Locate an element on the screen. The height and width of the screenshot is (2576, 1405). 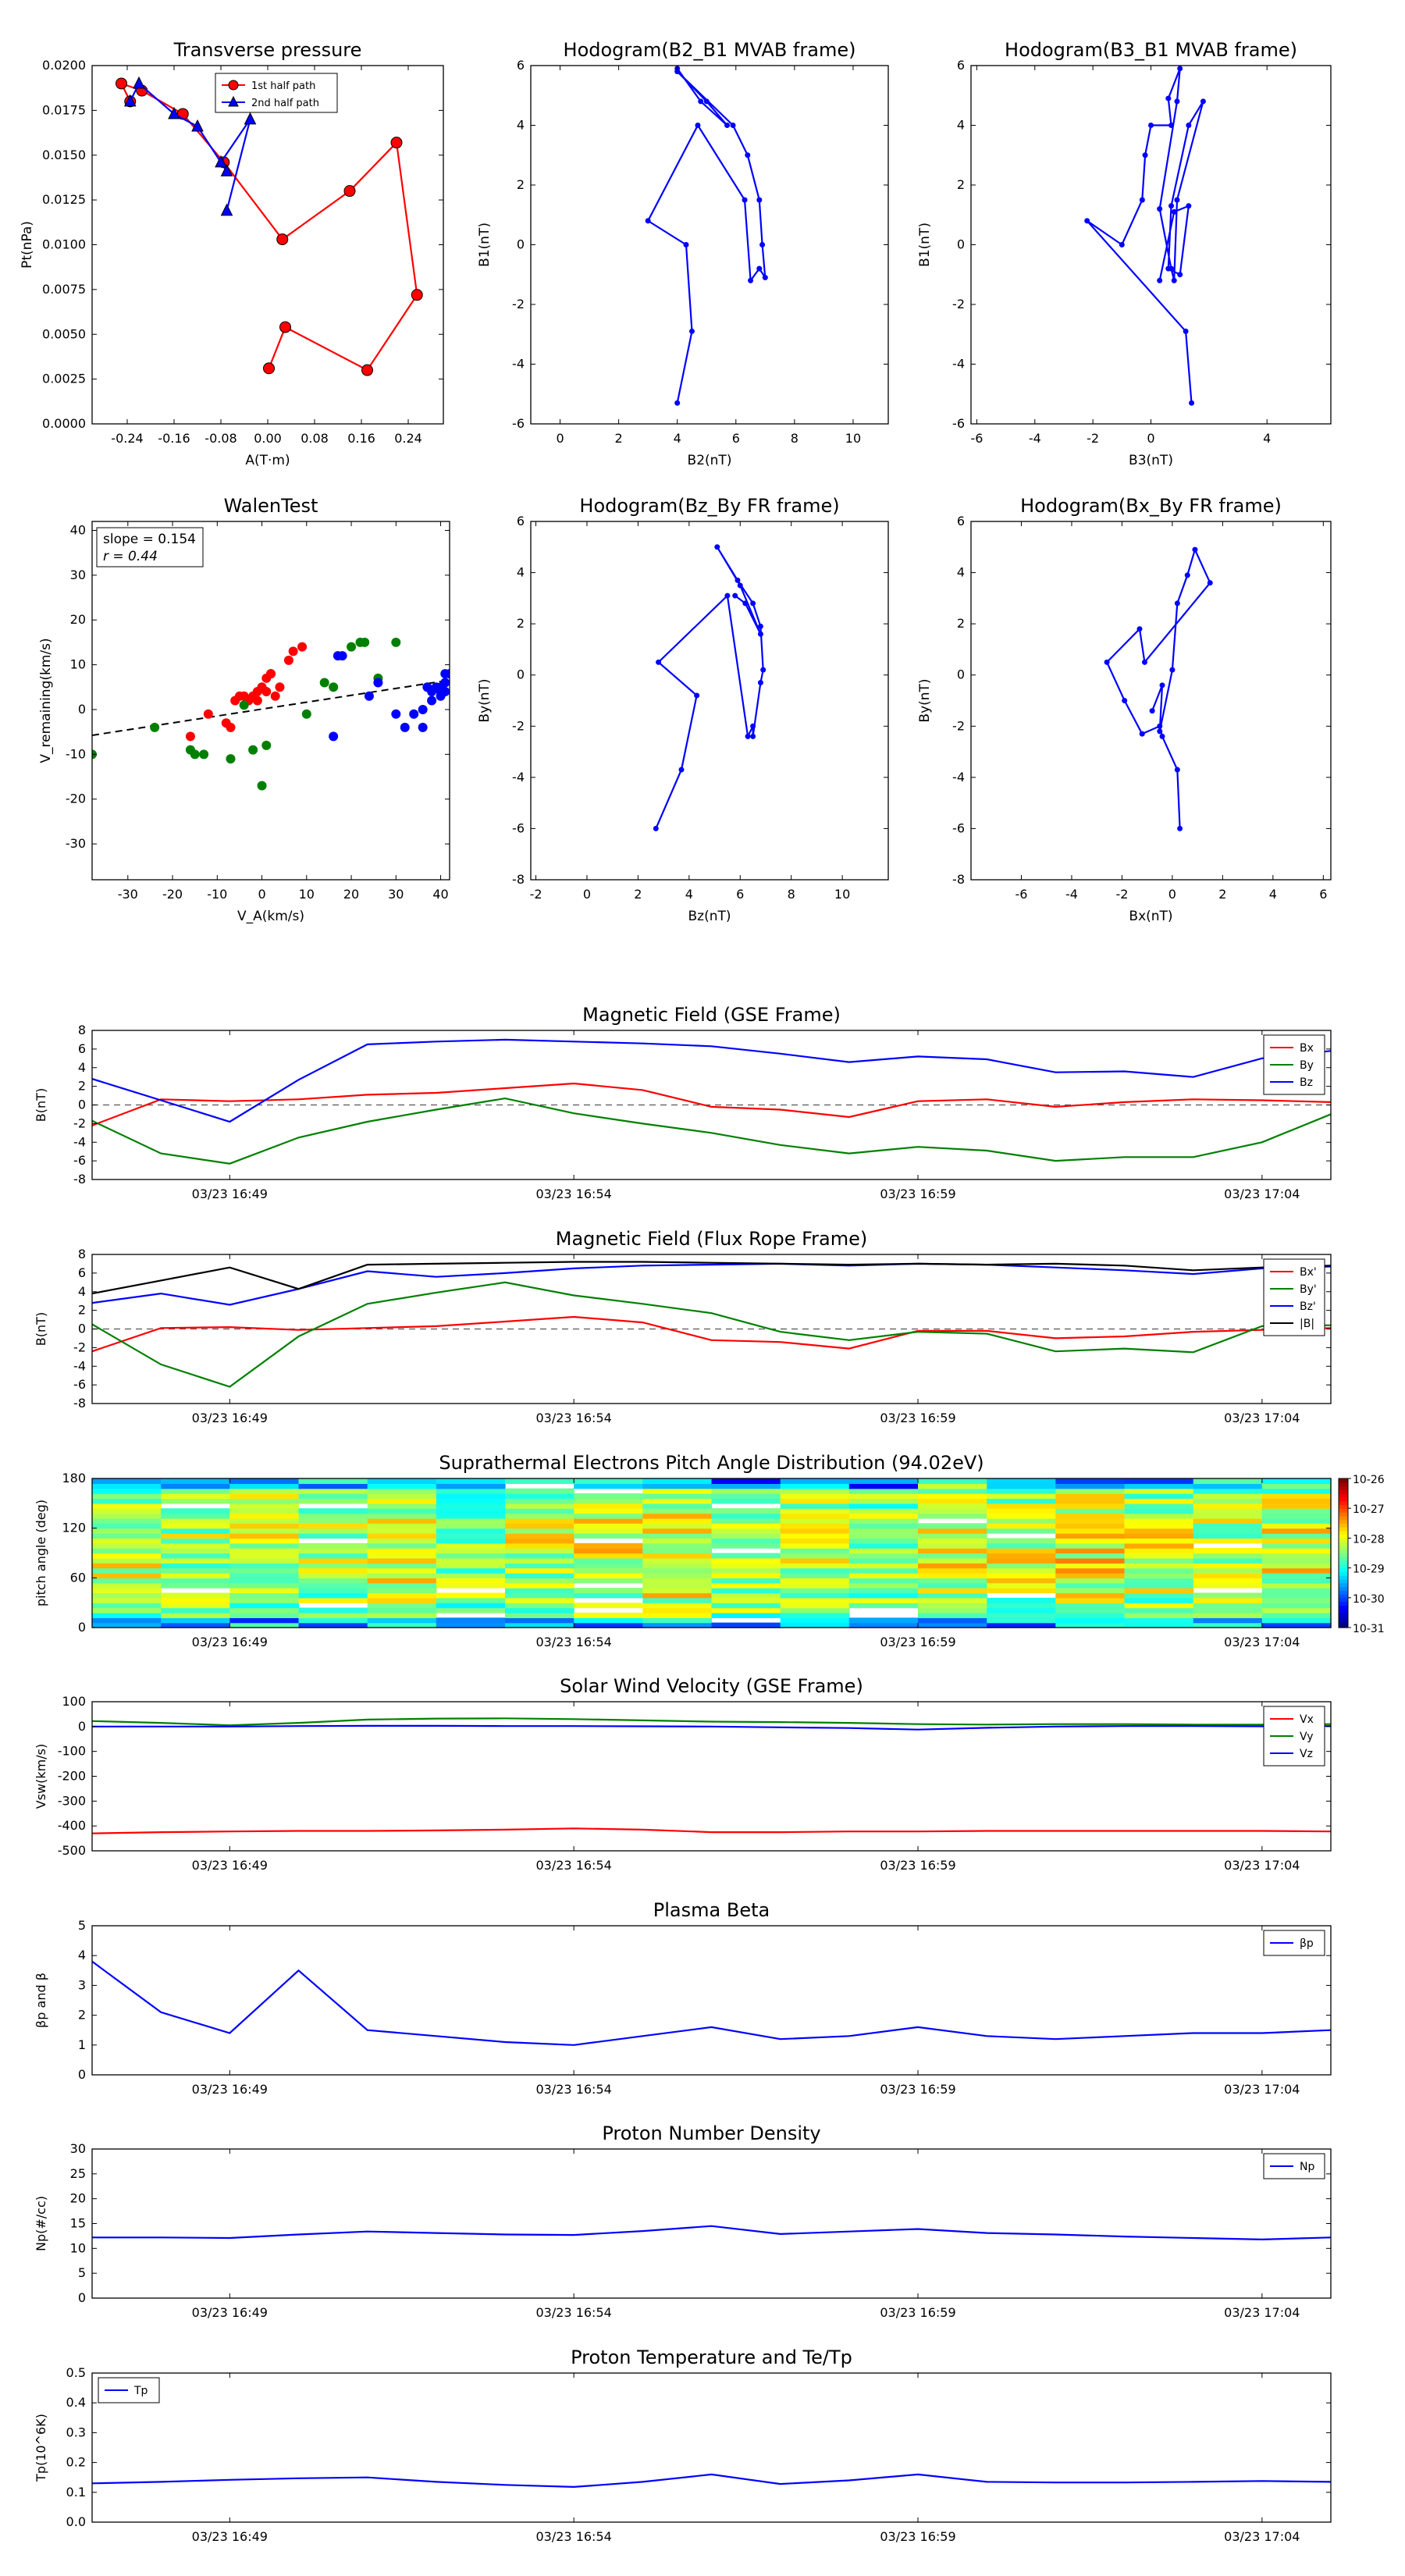
y-tick-label: -2 is located at coordinates (80, 1347).